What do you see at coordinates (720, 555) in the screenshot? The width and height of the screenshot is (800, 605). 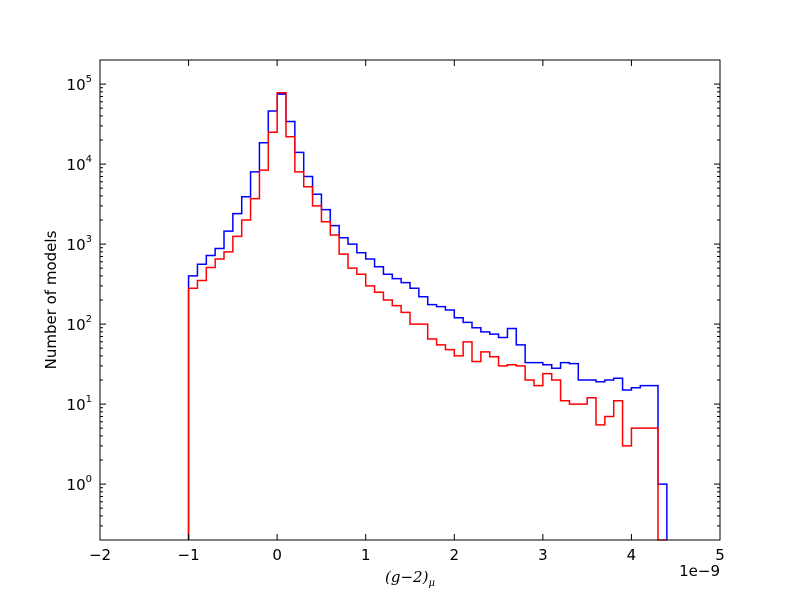 I see `x-tick-label: 5` at bounding box center [720, 555].